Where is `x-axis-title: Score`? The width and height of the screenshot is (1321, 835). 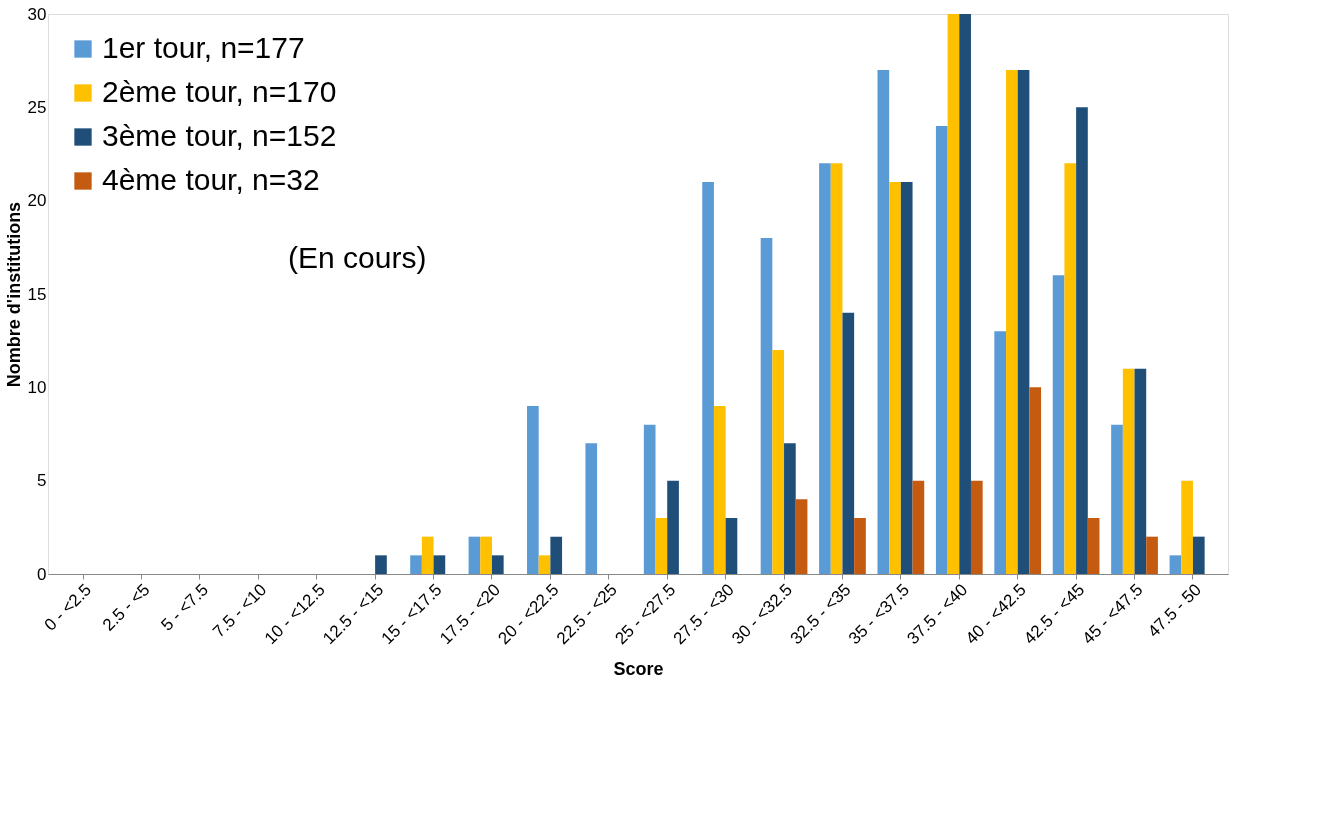 x-axis-title: Score is located at coordinates (638, 669).